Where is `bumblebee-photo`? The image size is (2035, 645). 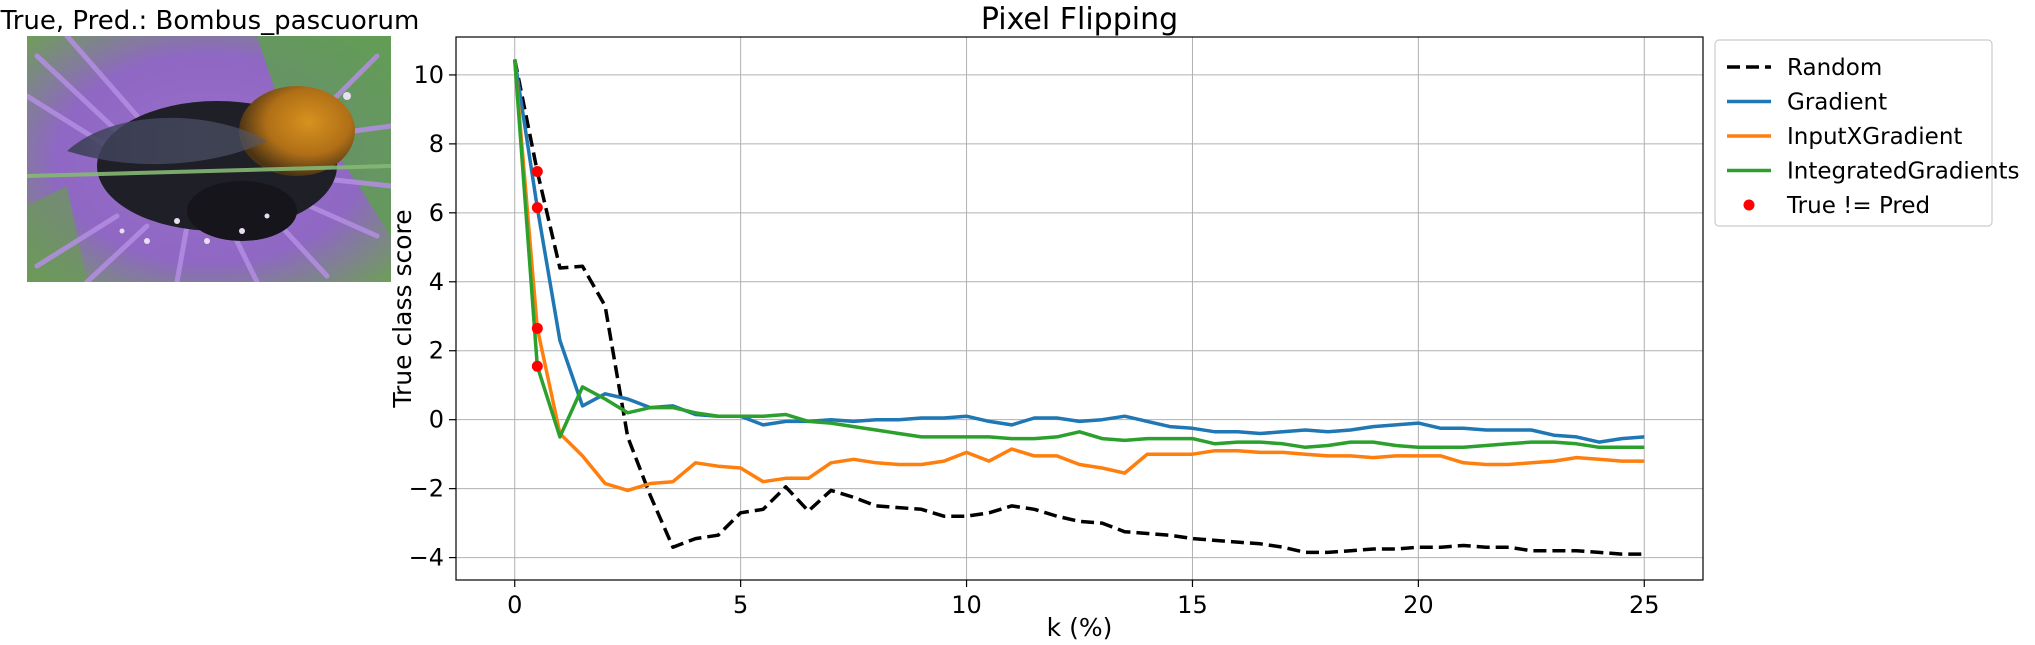 bumblebee-photo is located at coordinates (209, 159).